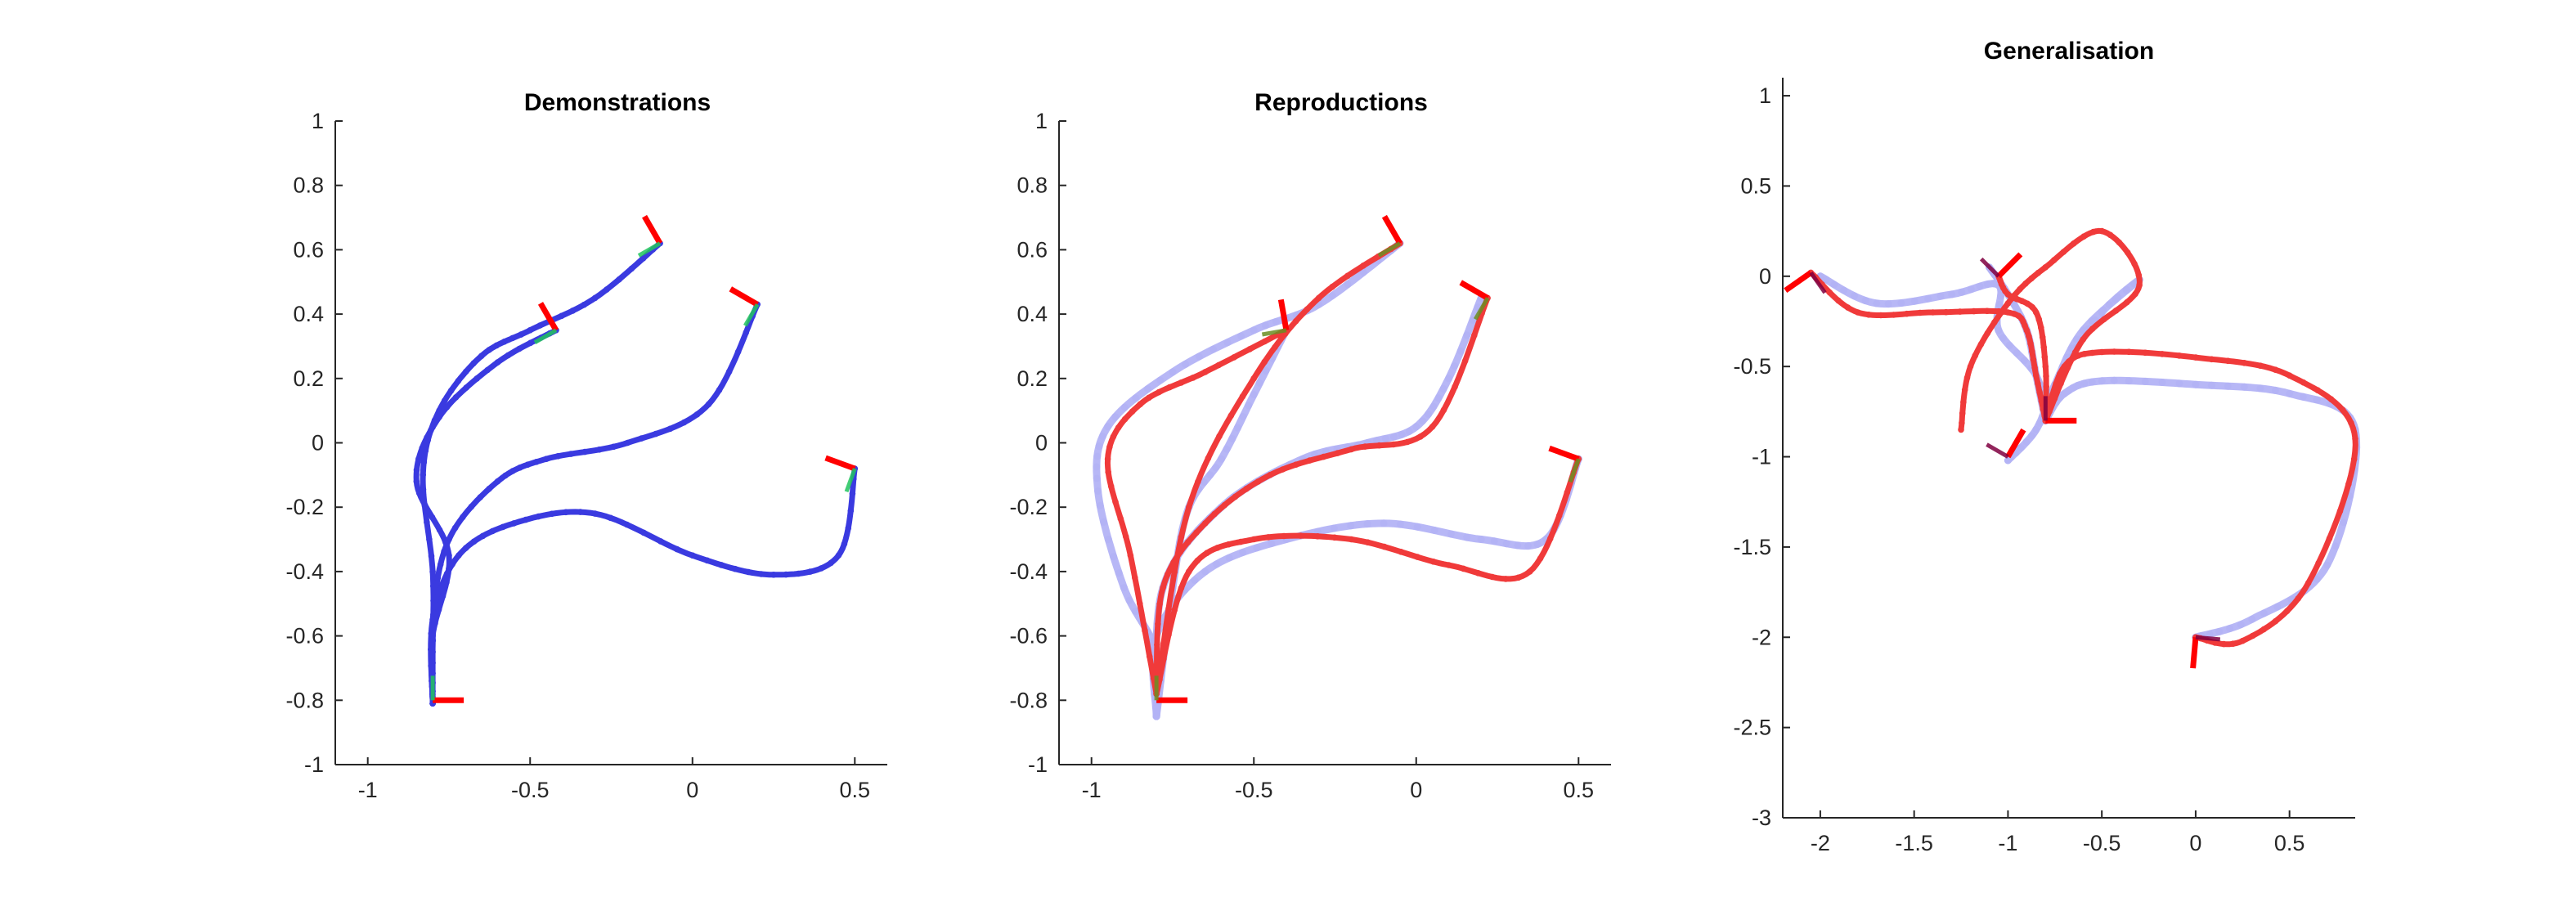 The image size is (2576, 920). I want to click on y-tick-label: 0.6, so click(1032, 250).